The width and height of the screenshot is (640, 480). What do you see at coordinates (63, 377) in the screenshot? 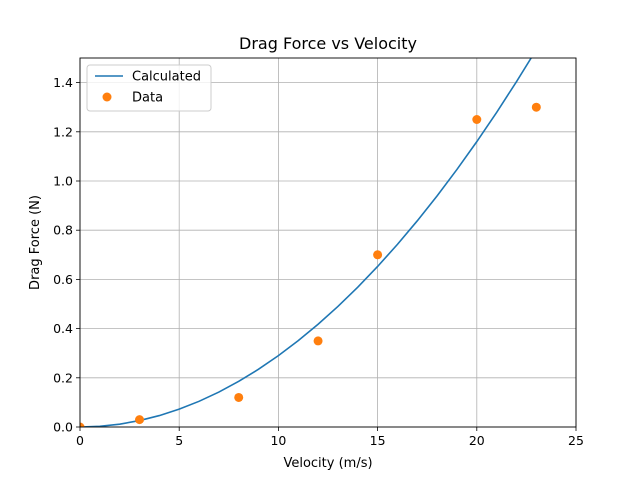
I see `y-tick-label: 0.2` at bounding box center [63, 377].